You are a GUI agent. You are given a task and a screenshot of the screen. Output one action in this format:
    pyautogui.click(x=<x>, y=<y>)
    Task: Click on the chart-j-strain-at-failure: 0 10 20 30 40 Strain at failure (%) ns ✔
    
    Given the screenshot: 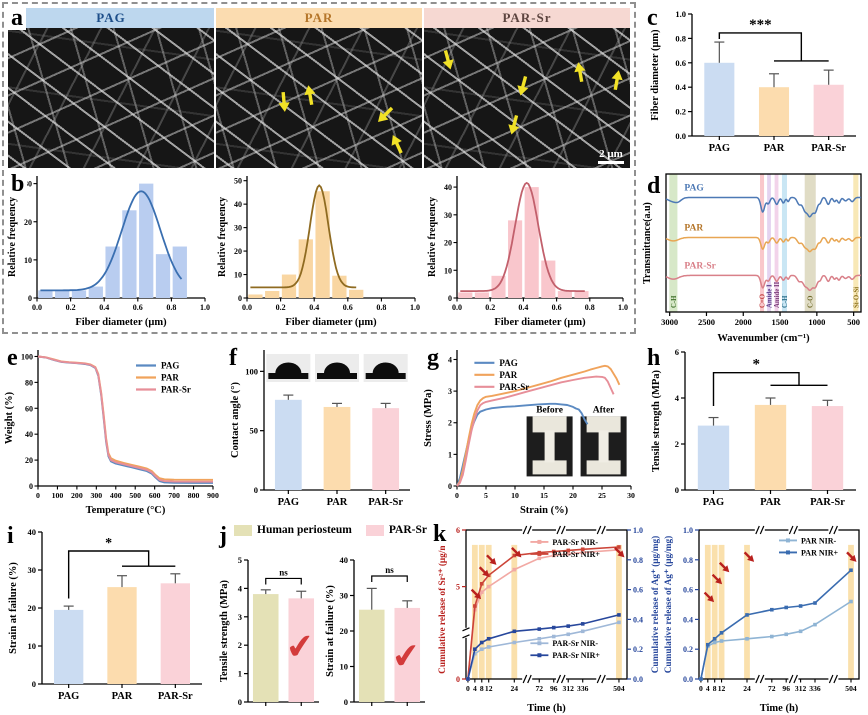 What is the action you would take?
    pyautogui.click(x=375, y=631)
    